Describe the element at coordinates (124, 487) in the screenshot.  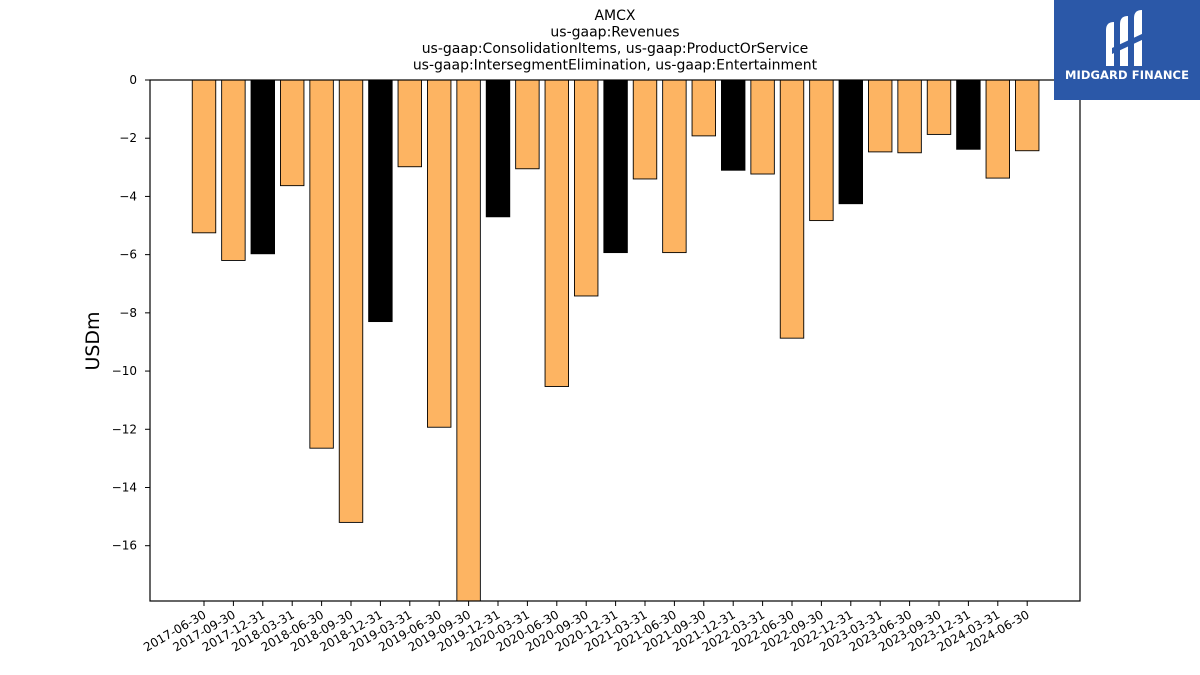
I see `y-tick-label: −14` at that location.